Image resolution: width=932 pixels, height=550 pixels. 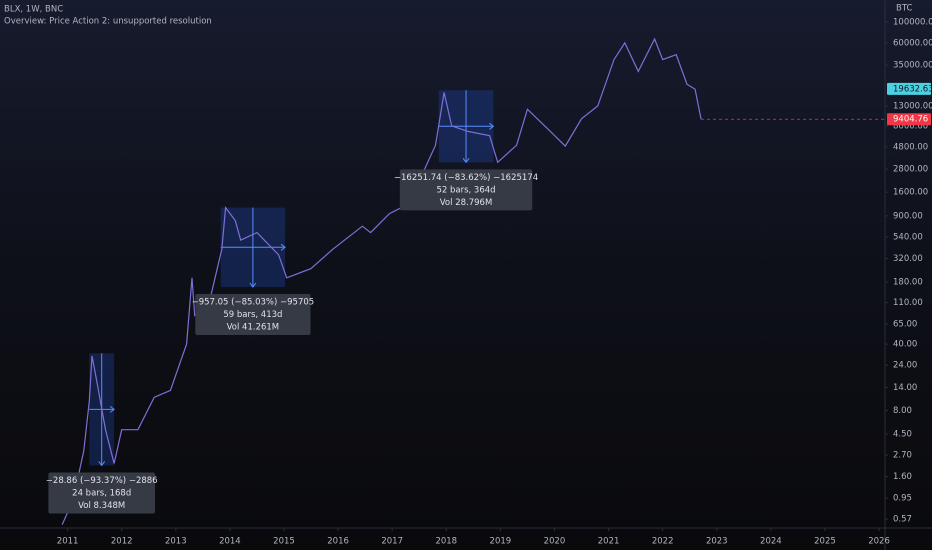 I want to click on price-label: 19632.63, so click(x=912, y=89).